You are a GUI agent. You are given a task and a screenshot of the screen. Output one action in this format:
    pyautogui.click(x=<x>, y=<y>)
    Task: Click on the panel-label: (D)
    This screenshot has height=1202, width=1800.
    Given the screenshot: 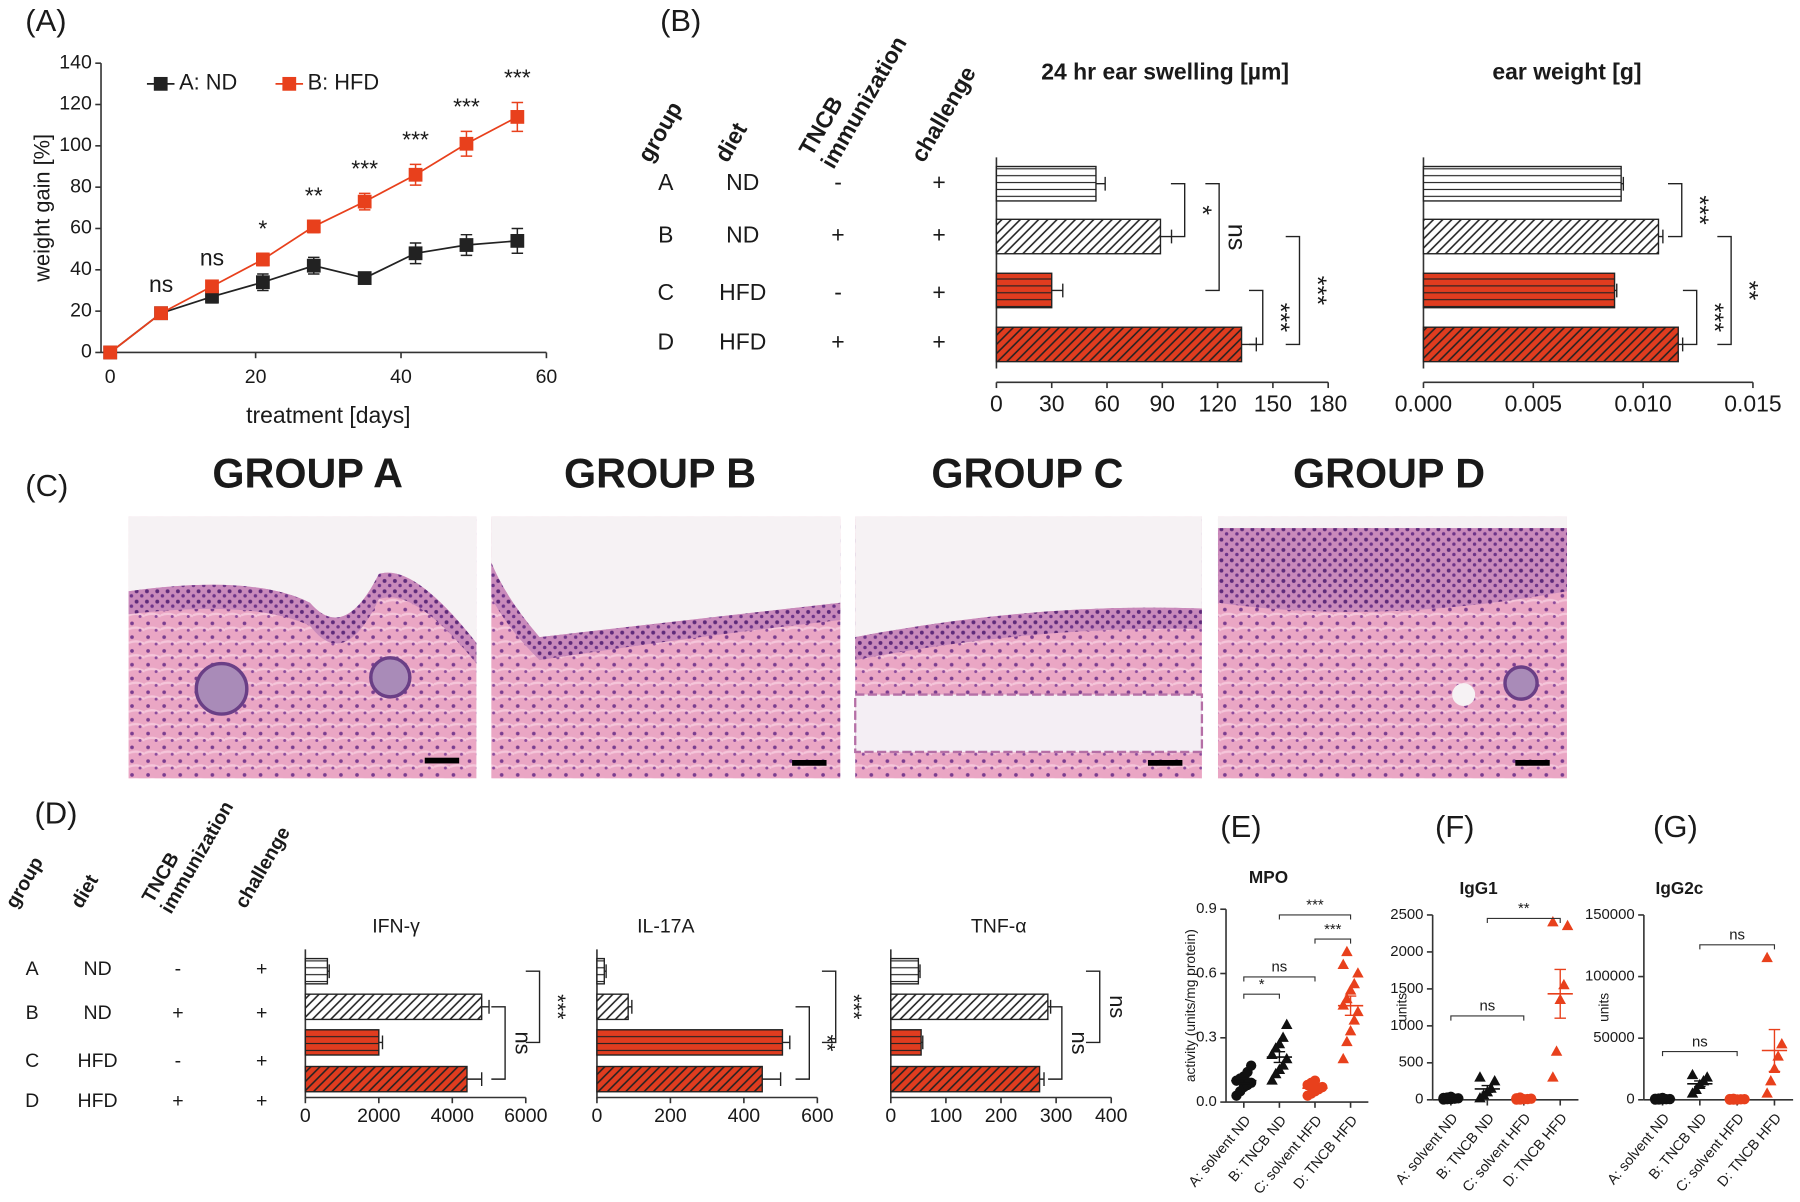 What is the action you would take?
    pyautogui.click(x=55, y=812)
    